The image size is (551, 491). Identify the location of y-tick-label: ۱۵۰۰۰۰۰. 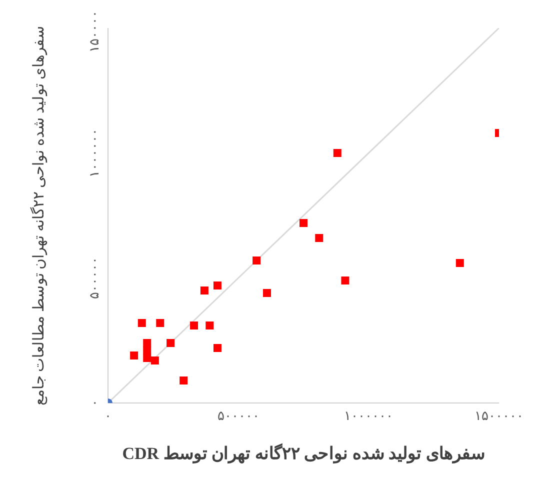
(94, 28).